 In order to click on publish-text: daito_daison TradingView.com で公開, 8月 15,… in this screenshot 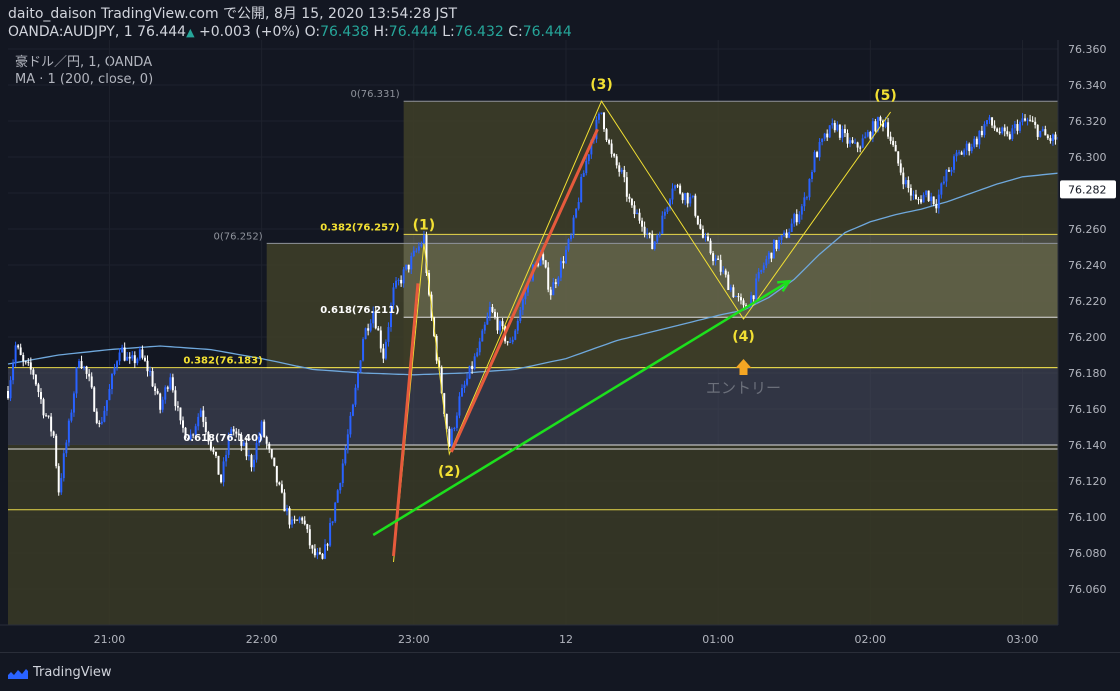, I will do `click(232, 14)`.